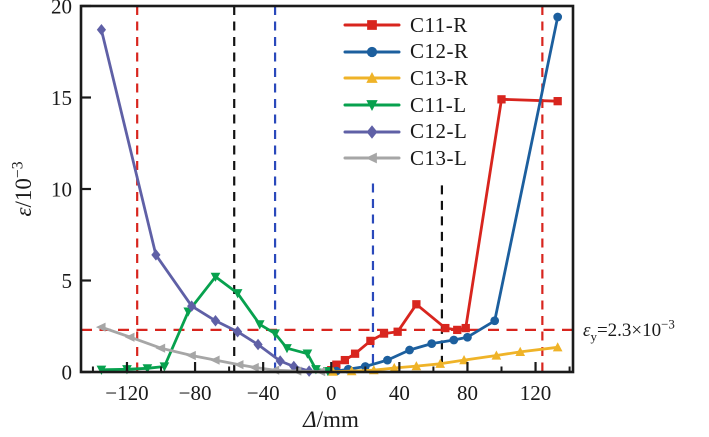 This screenshot has height=437, width=709. What do you see at coordinates (439, 77) in the screenshot?
I see `legend-label-c13-r: C13-R` at bounding box center [439, 77].